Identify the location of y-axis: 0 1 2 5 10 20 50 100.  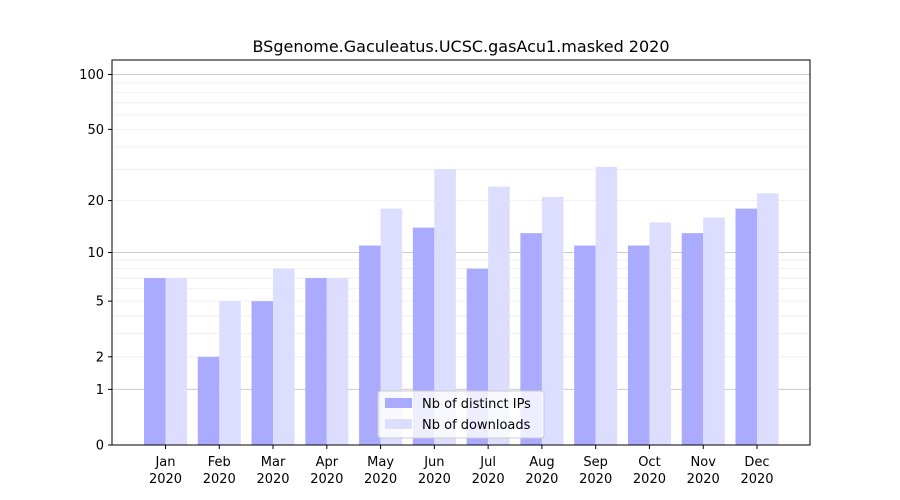
(95, 261).